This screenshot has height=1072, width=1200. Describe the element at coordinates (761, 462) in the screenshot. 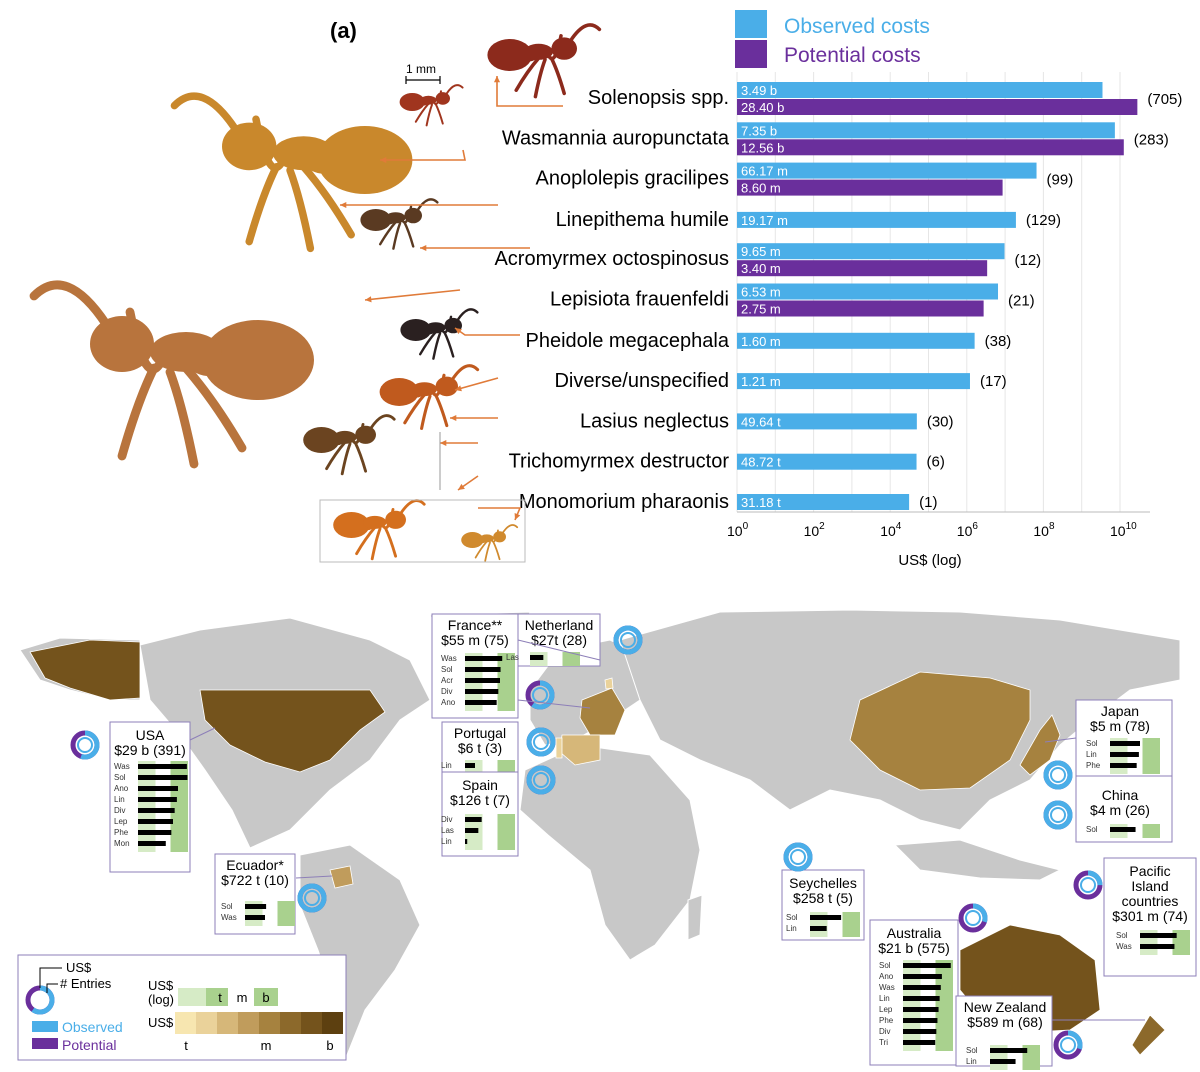

I see `bar-observed-label: 48.72 t` at that location.